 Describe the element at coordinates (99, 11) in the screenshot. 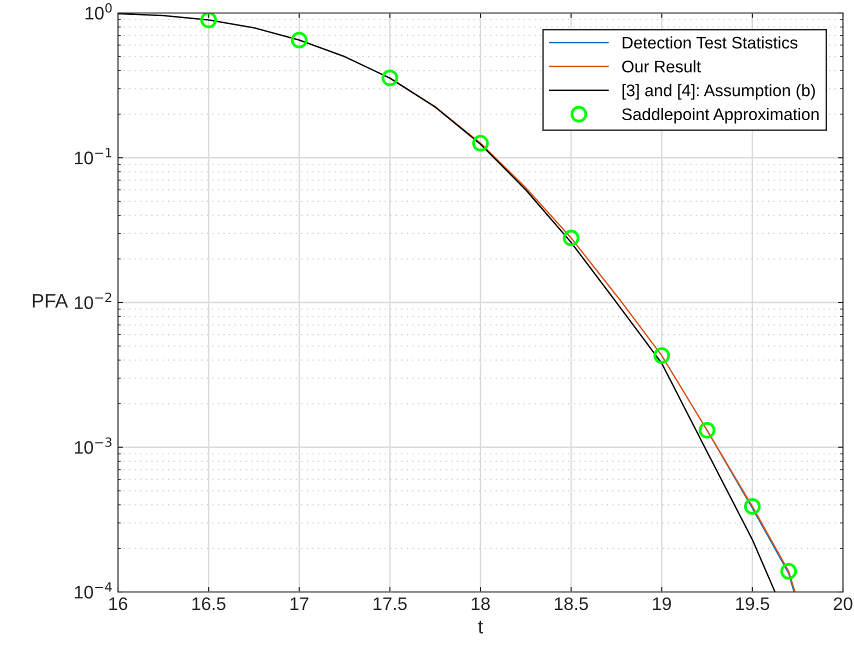

I see `y-tick-label: 10$^{0}$` at that location.